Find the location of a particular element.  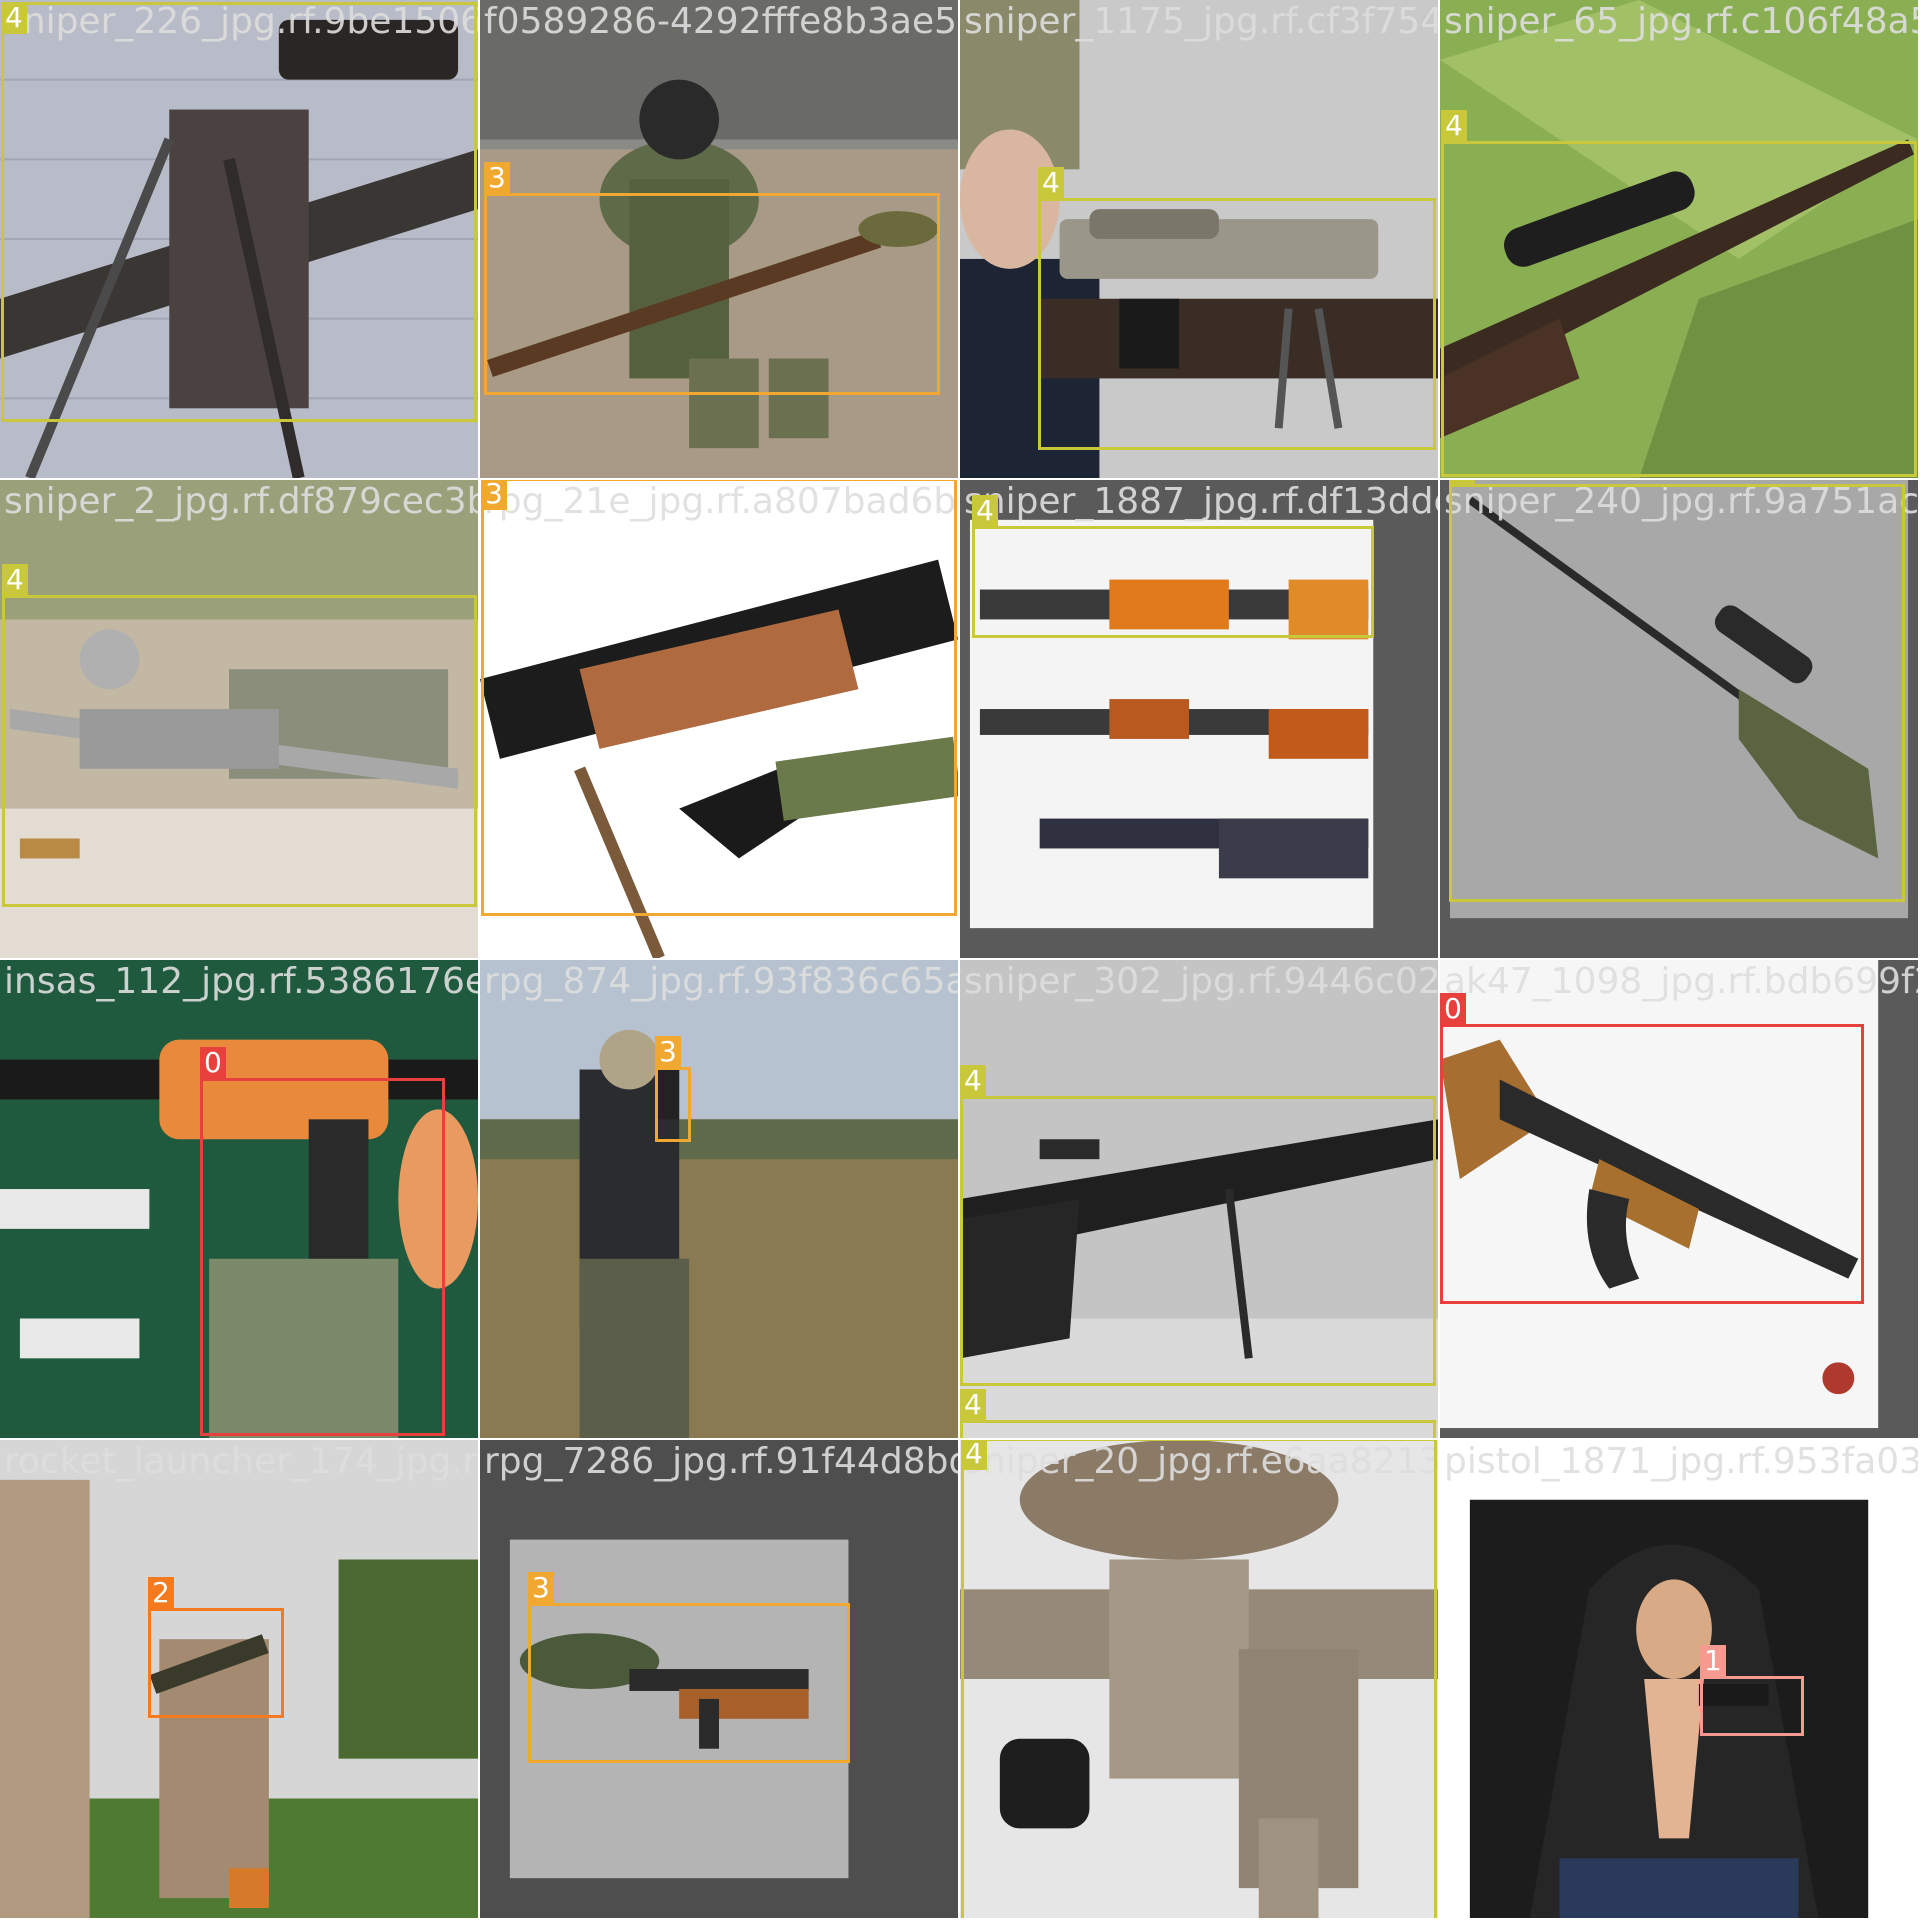

tile-rpg-21e: rpg_21e_jpg.rf.a807bad6bd6 3 is located at coordinates (720, 720).